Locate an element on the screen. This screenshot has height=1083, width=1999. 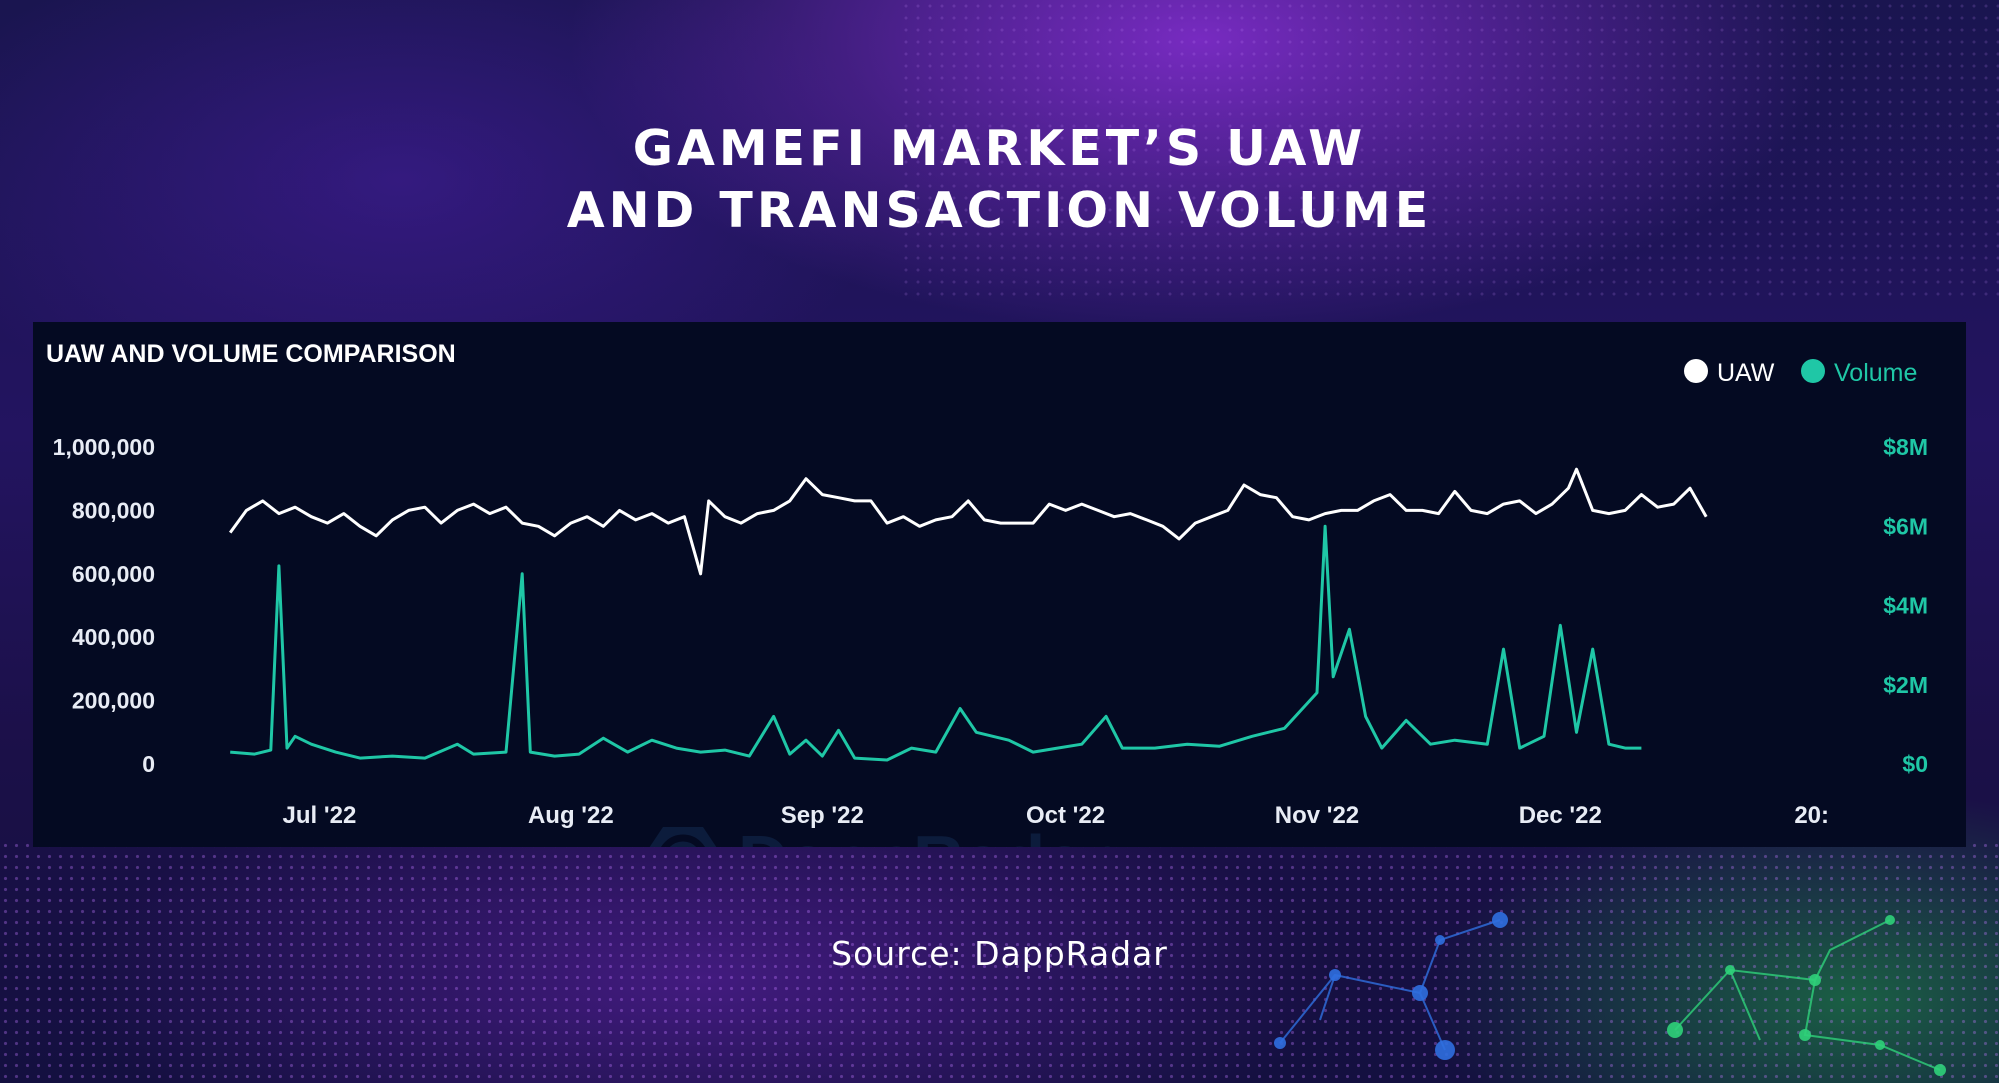
y-left-tick-label: 400,000 is located at coordinates (113, 637).